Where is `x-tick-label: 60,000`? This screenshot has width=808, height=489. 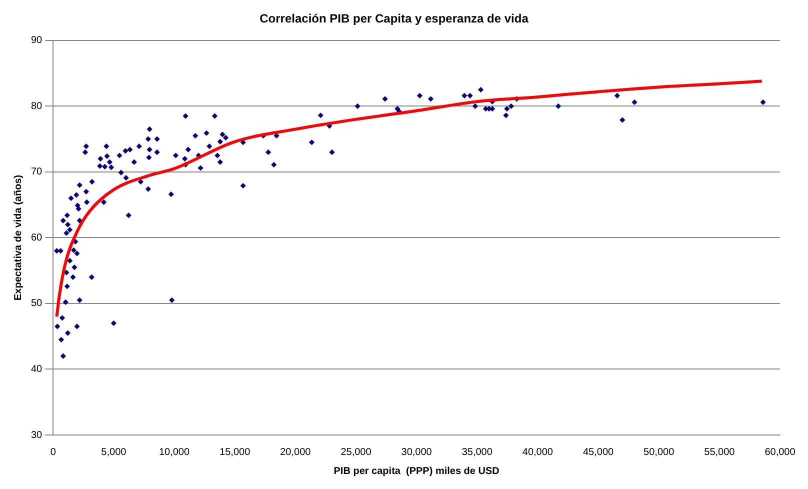 x-tick-label: 60,000 is located at coordinates (780, 452).